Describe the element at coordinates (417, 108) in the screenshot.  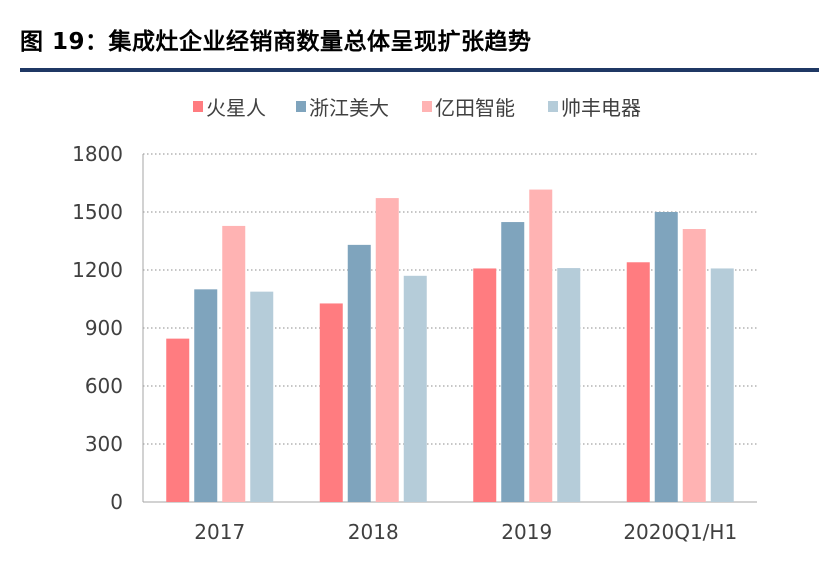
I see `legend: 火星人 浙江美大 亿田智能 帅丰电器` at that location.